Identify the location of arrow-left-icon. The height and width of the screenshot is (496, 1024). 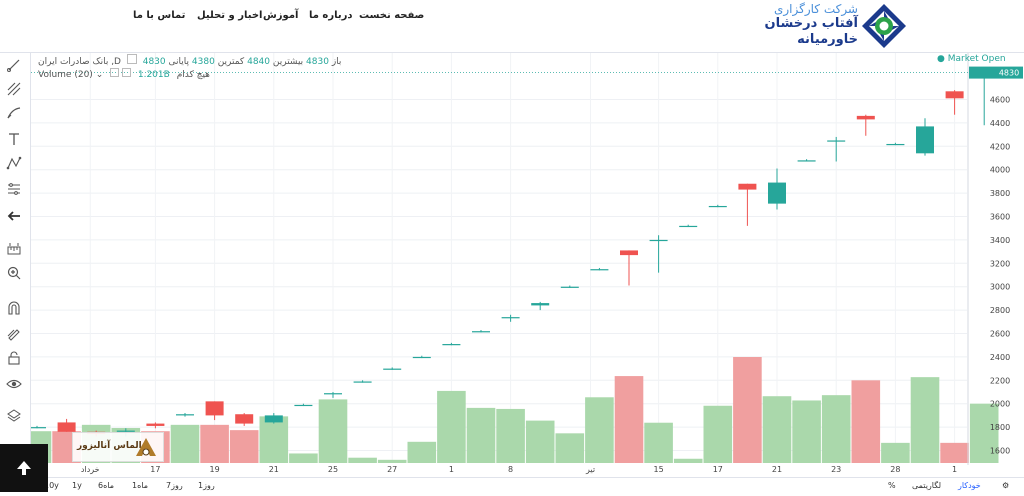
(14, 216).